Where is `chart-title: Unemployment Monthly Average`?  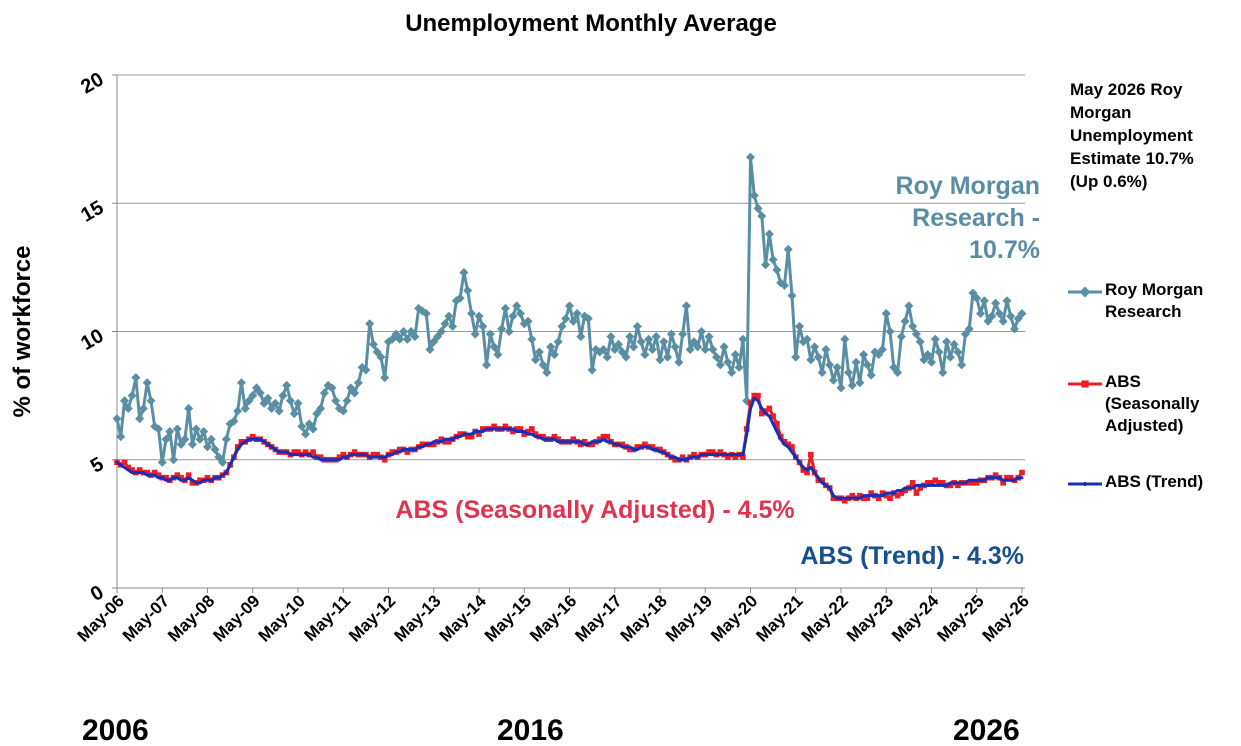 chart-title: Unemployment Monthly Average is located at coordinates (591, 23).